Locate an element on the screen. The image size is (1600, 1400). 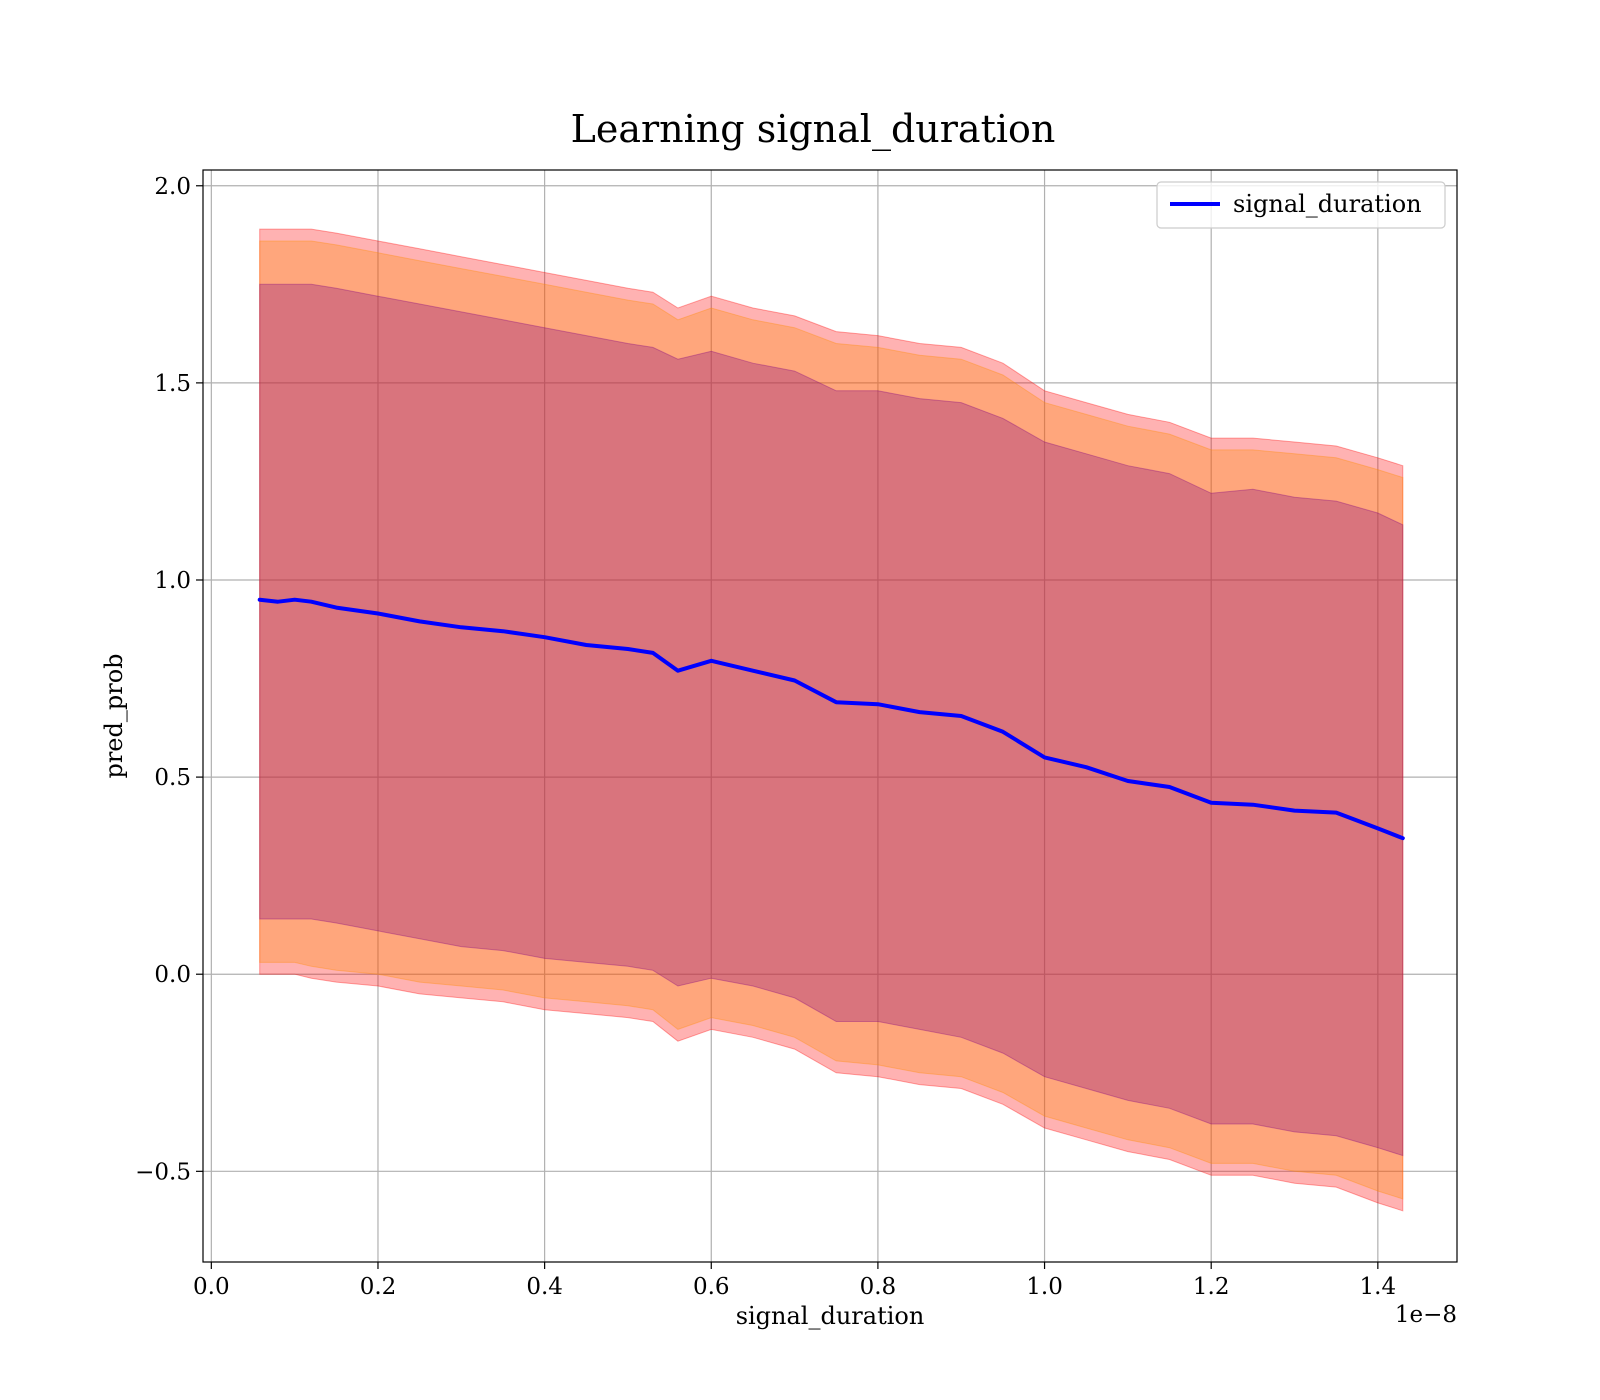
x-axis-ticks: 0.0 0.2 0.4 0.6 0.8 1.0 1.2 1.4 is located at coordinates (794, 1281).